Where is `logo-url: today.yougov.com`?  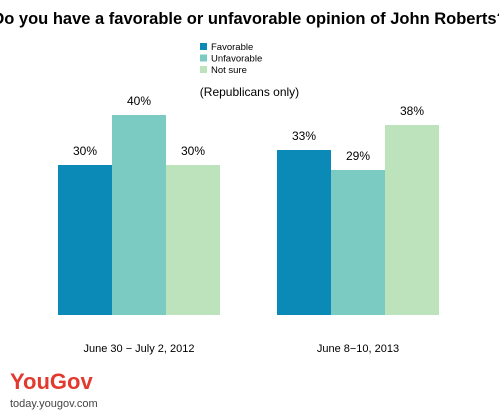
logo-url: today.yougov.com is located at coordinates (54, 404).